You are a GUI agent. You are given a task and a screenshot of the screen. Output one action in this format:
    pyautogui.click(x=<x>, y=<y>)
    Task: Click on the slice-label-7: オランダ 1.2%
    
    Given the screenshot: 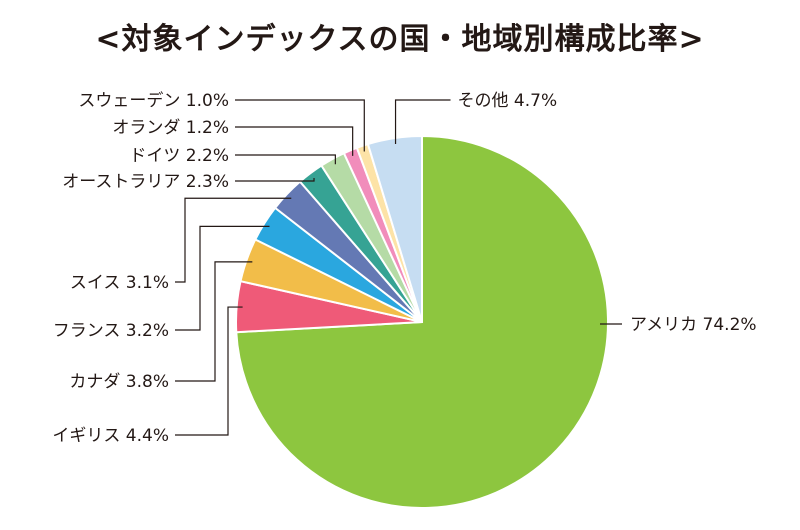 What is the action you would take?
    pyautogui.click(x=170, y=128)
    